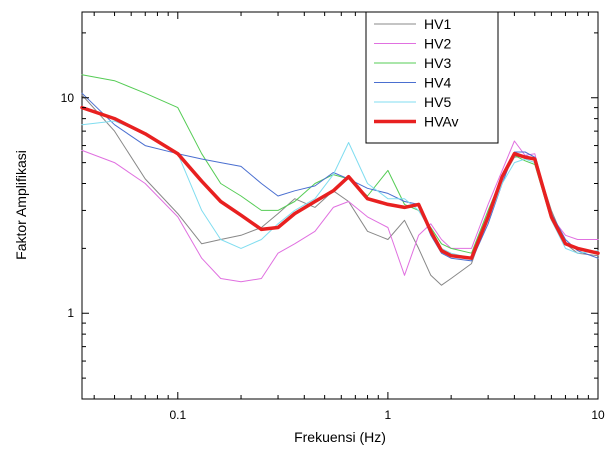 This screenshot has width=612, height=459. What do you see at coordinates (598, 415) in the screenshot?
I see `x-tick-label: 10` at bounding box center [598, 415].